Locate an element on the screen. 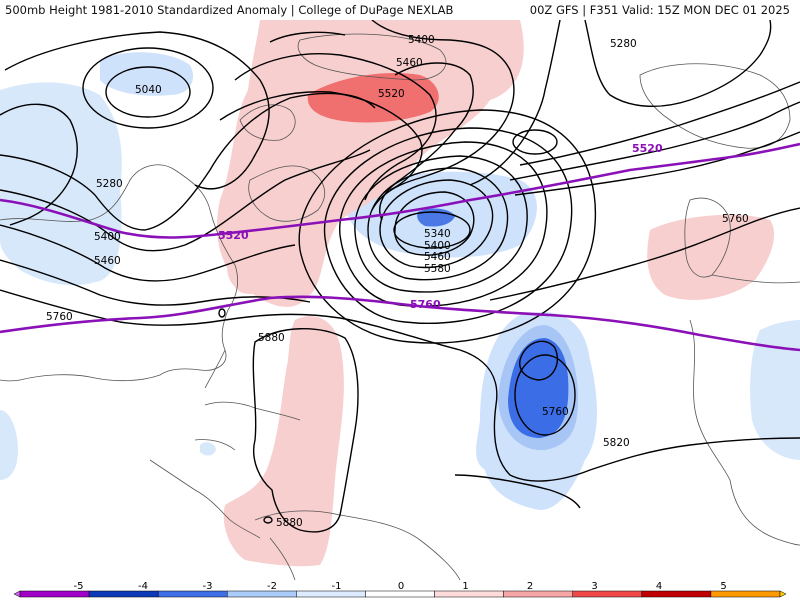 The image size is (800, 600). colorbar-tick-label: 0 is located at coordinates (401, 586).